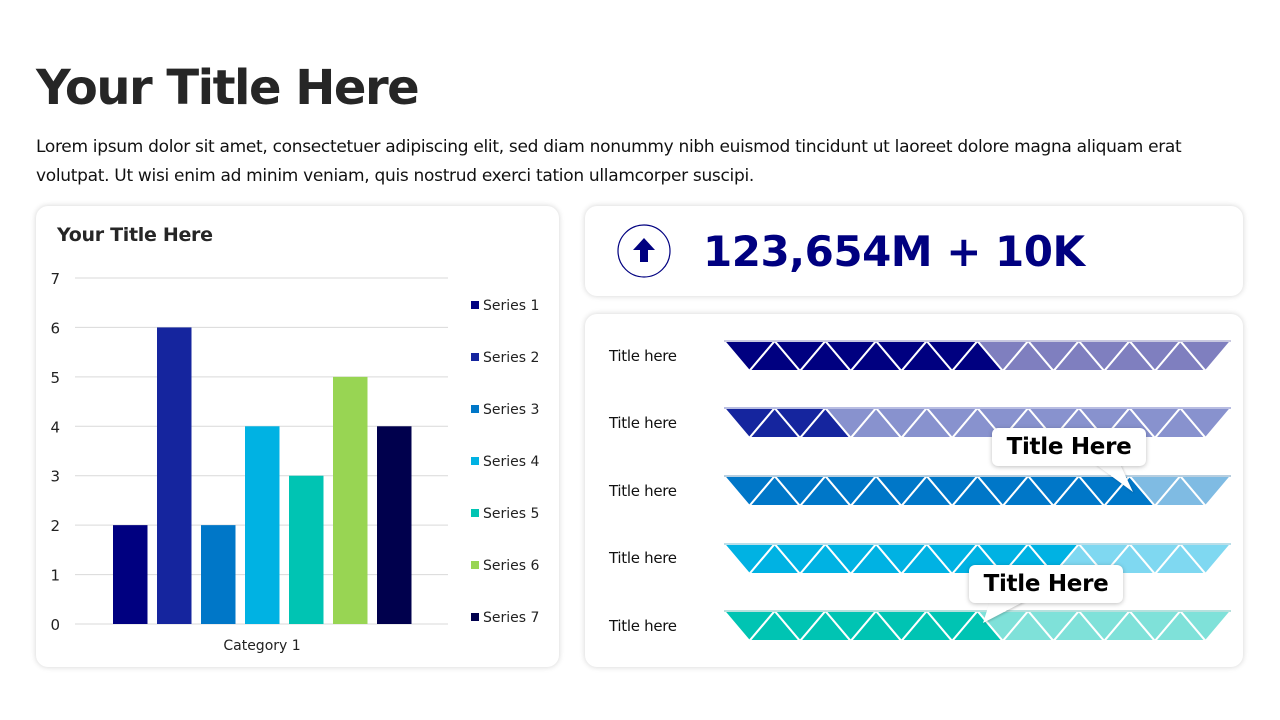 This screenshot has height=720, width=1280. What do you see at coordinates (228, 88) in the screenshot?
I see `page-title: Your Title Here` at bounding box center [228, 88].